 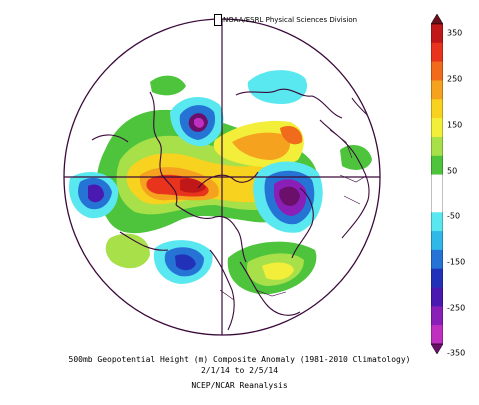 What do you see at coordinates (218, 20) in the screenshot?
I see `psd-logo-icon` at bounding box center [218, 20].